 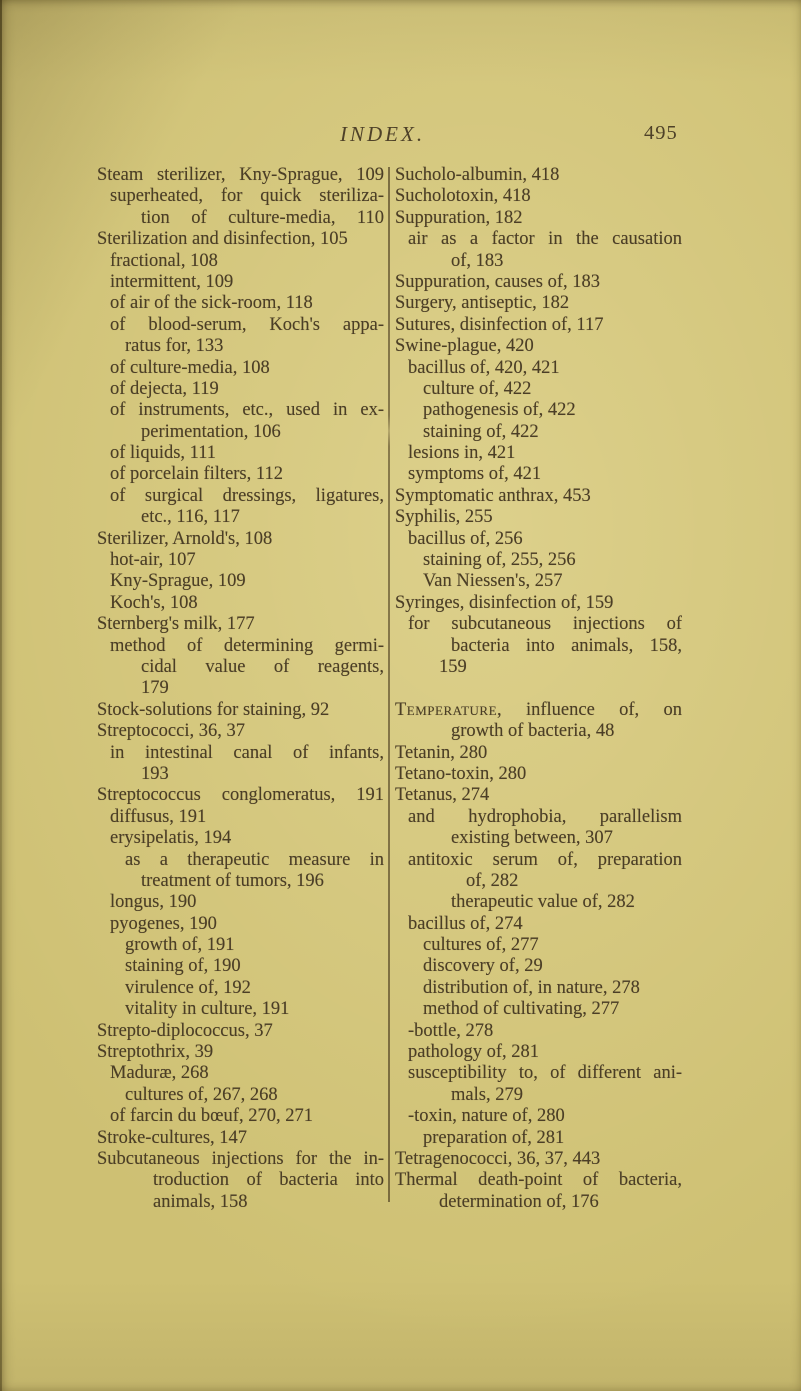 What do you see at coordinates (172, 1137) in the screenshot?
I see `index-entry-line: Stroke-cultures, 147` at bounding box center [172, 1137].